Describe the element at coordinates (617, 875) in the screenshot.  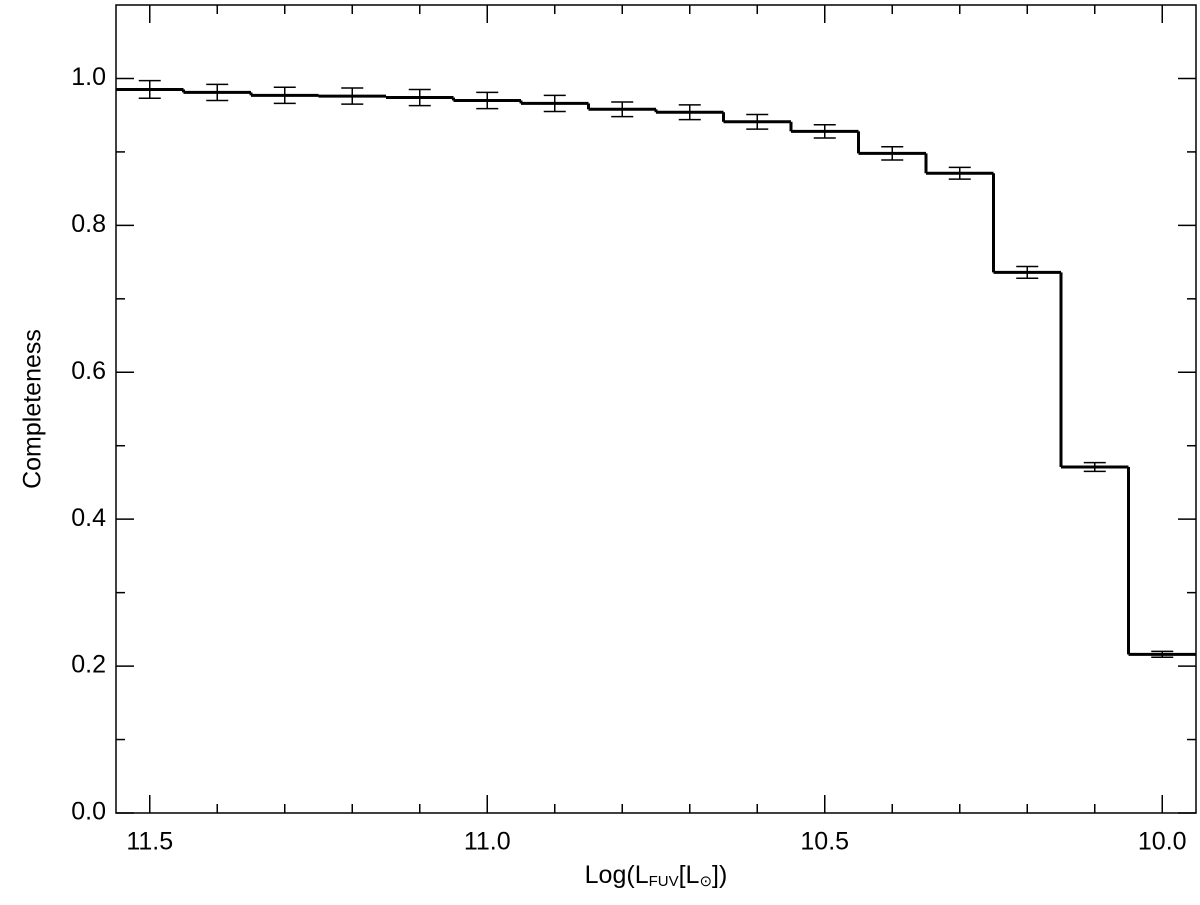
I see `x-label-part: Log(L` at that location.